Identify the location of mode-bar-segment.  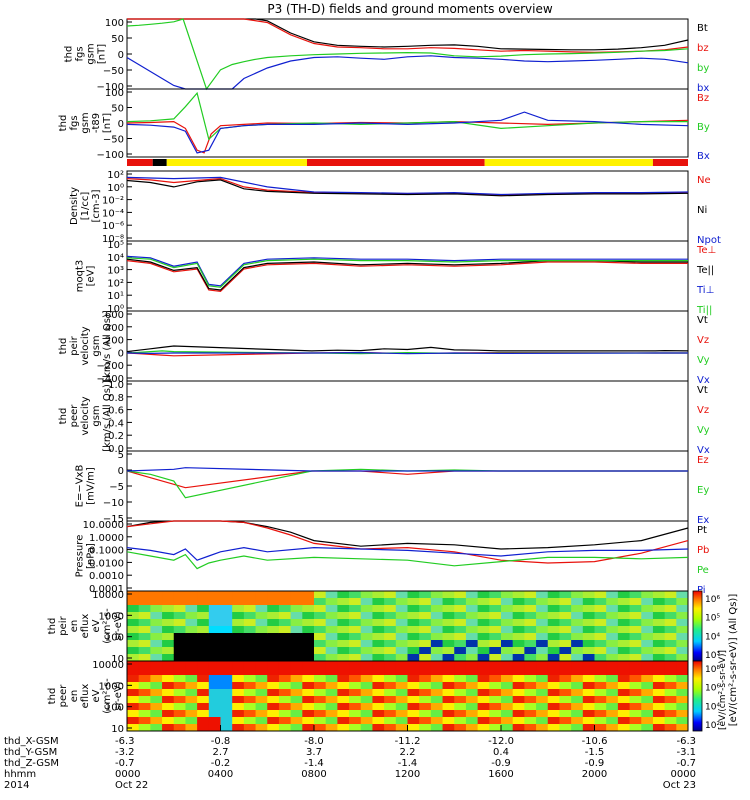
(568, 162).